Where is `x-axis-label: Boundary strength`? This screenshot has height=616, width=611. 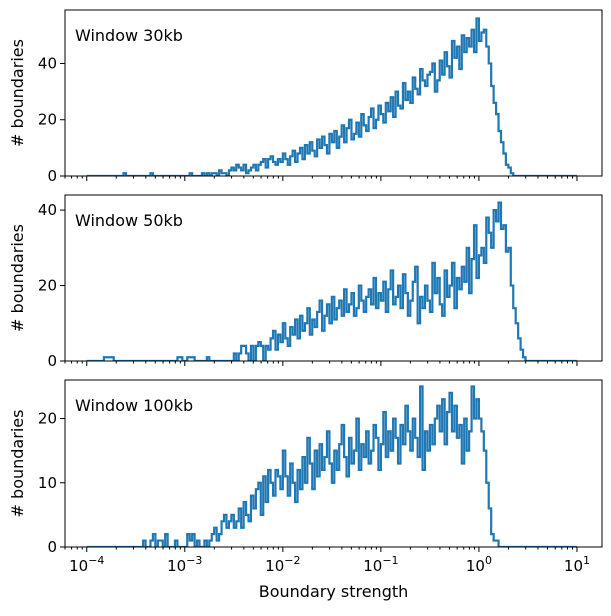
x-axis-label: Boundary strength is located at coordinates (334, 591).